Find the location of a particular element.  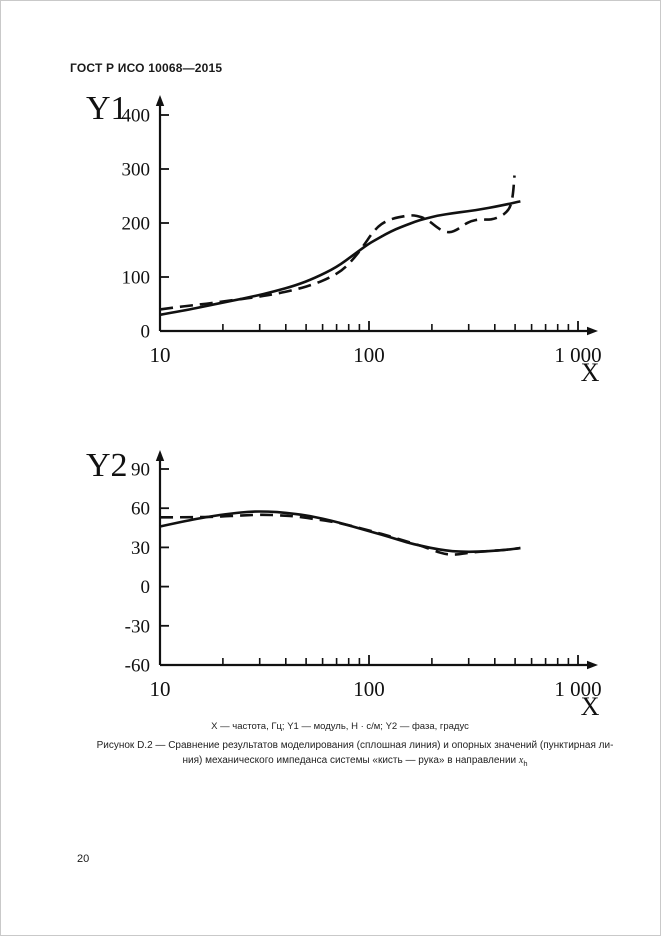

direction-symbol: xh is located at coordinates (523, 761).